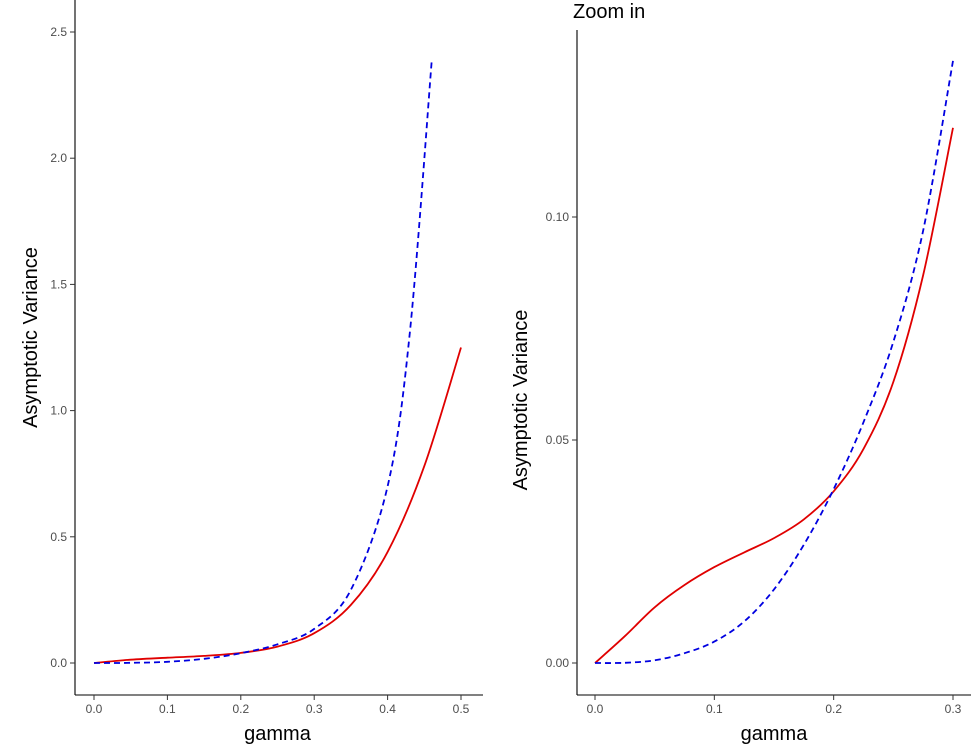 This screenshot has height=753, width=971. What do you see at coordinates (833, 709) in the screenshot?
I see `right-x-tick-label: 0.2` at bounding box center [833, 709].